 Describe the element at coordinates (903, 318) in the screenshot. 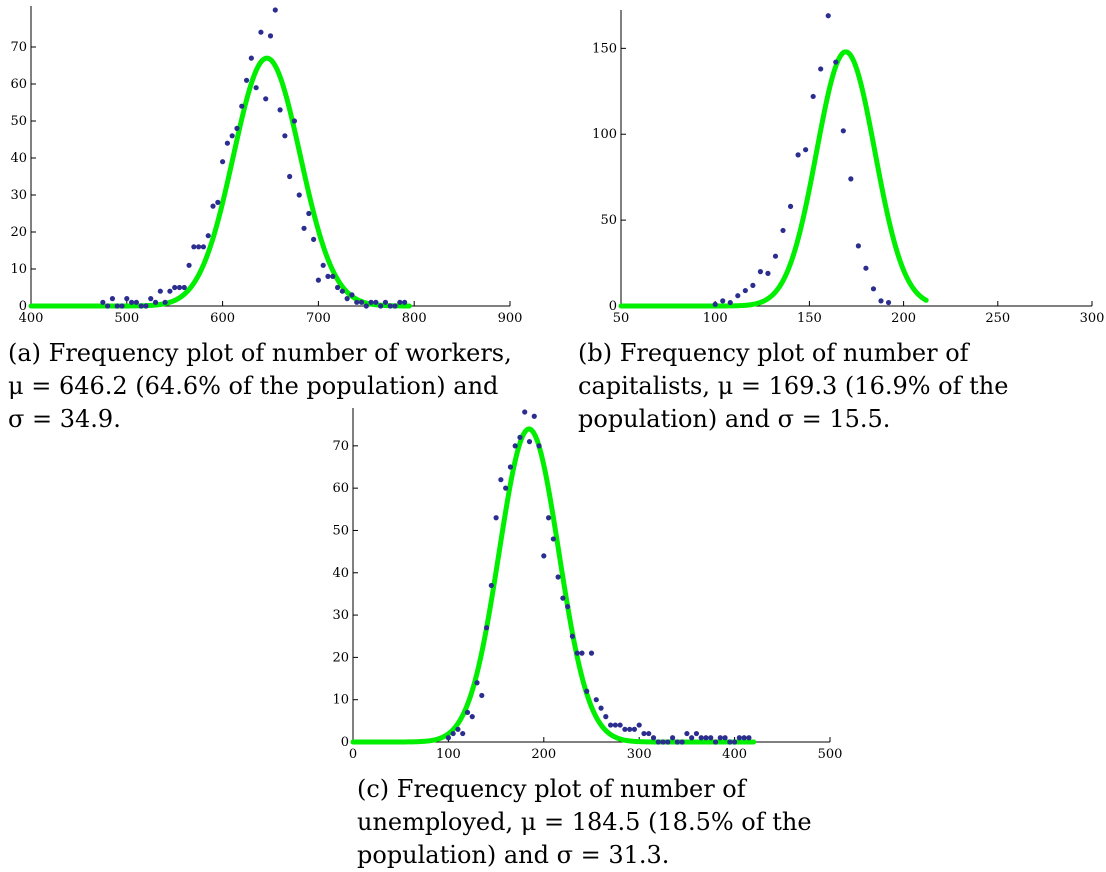

I see `x-tick-label: 200` at that location.